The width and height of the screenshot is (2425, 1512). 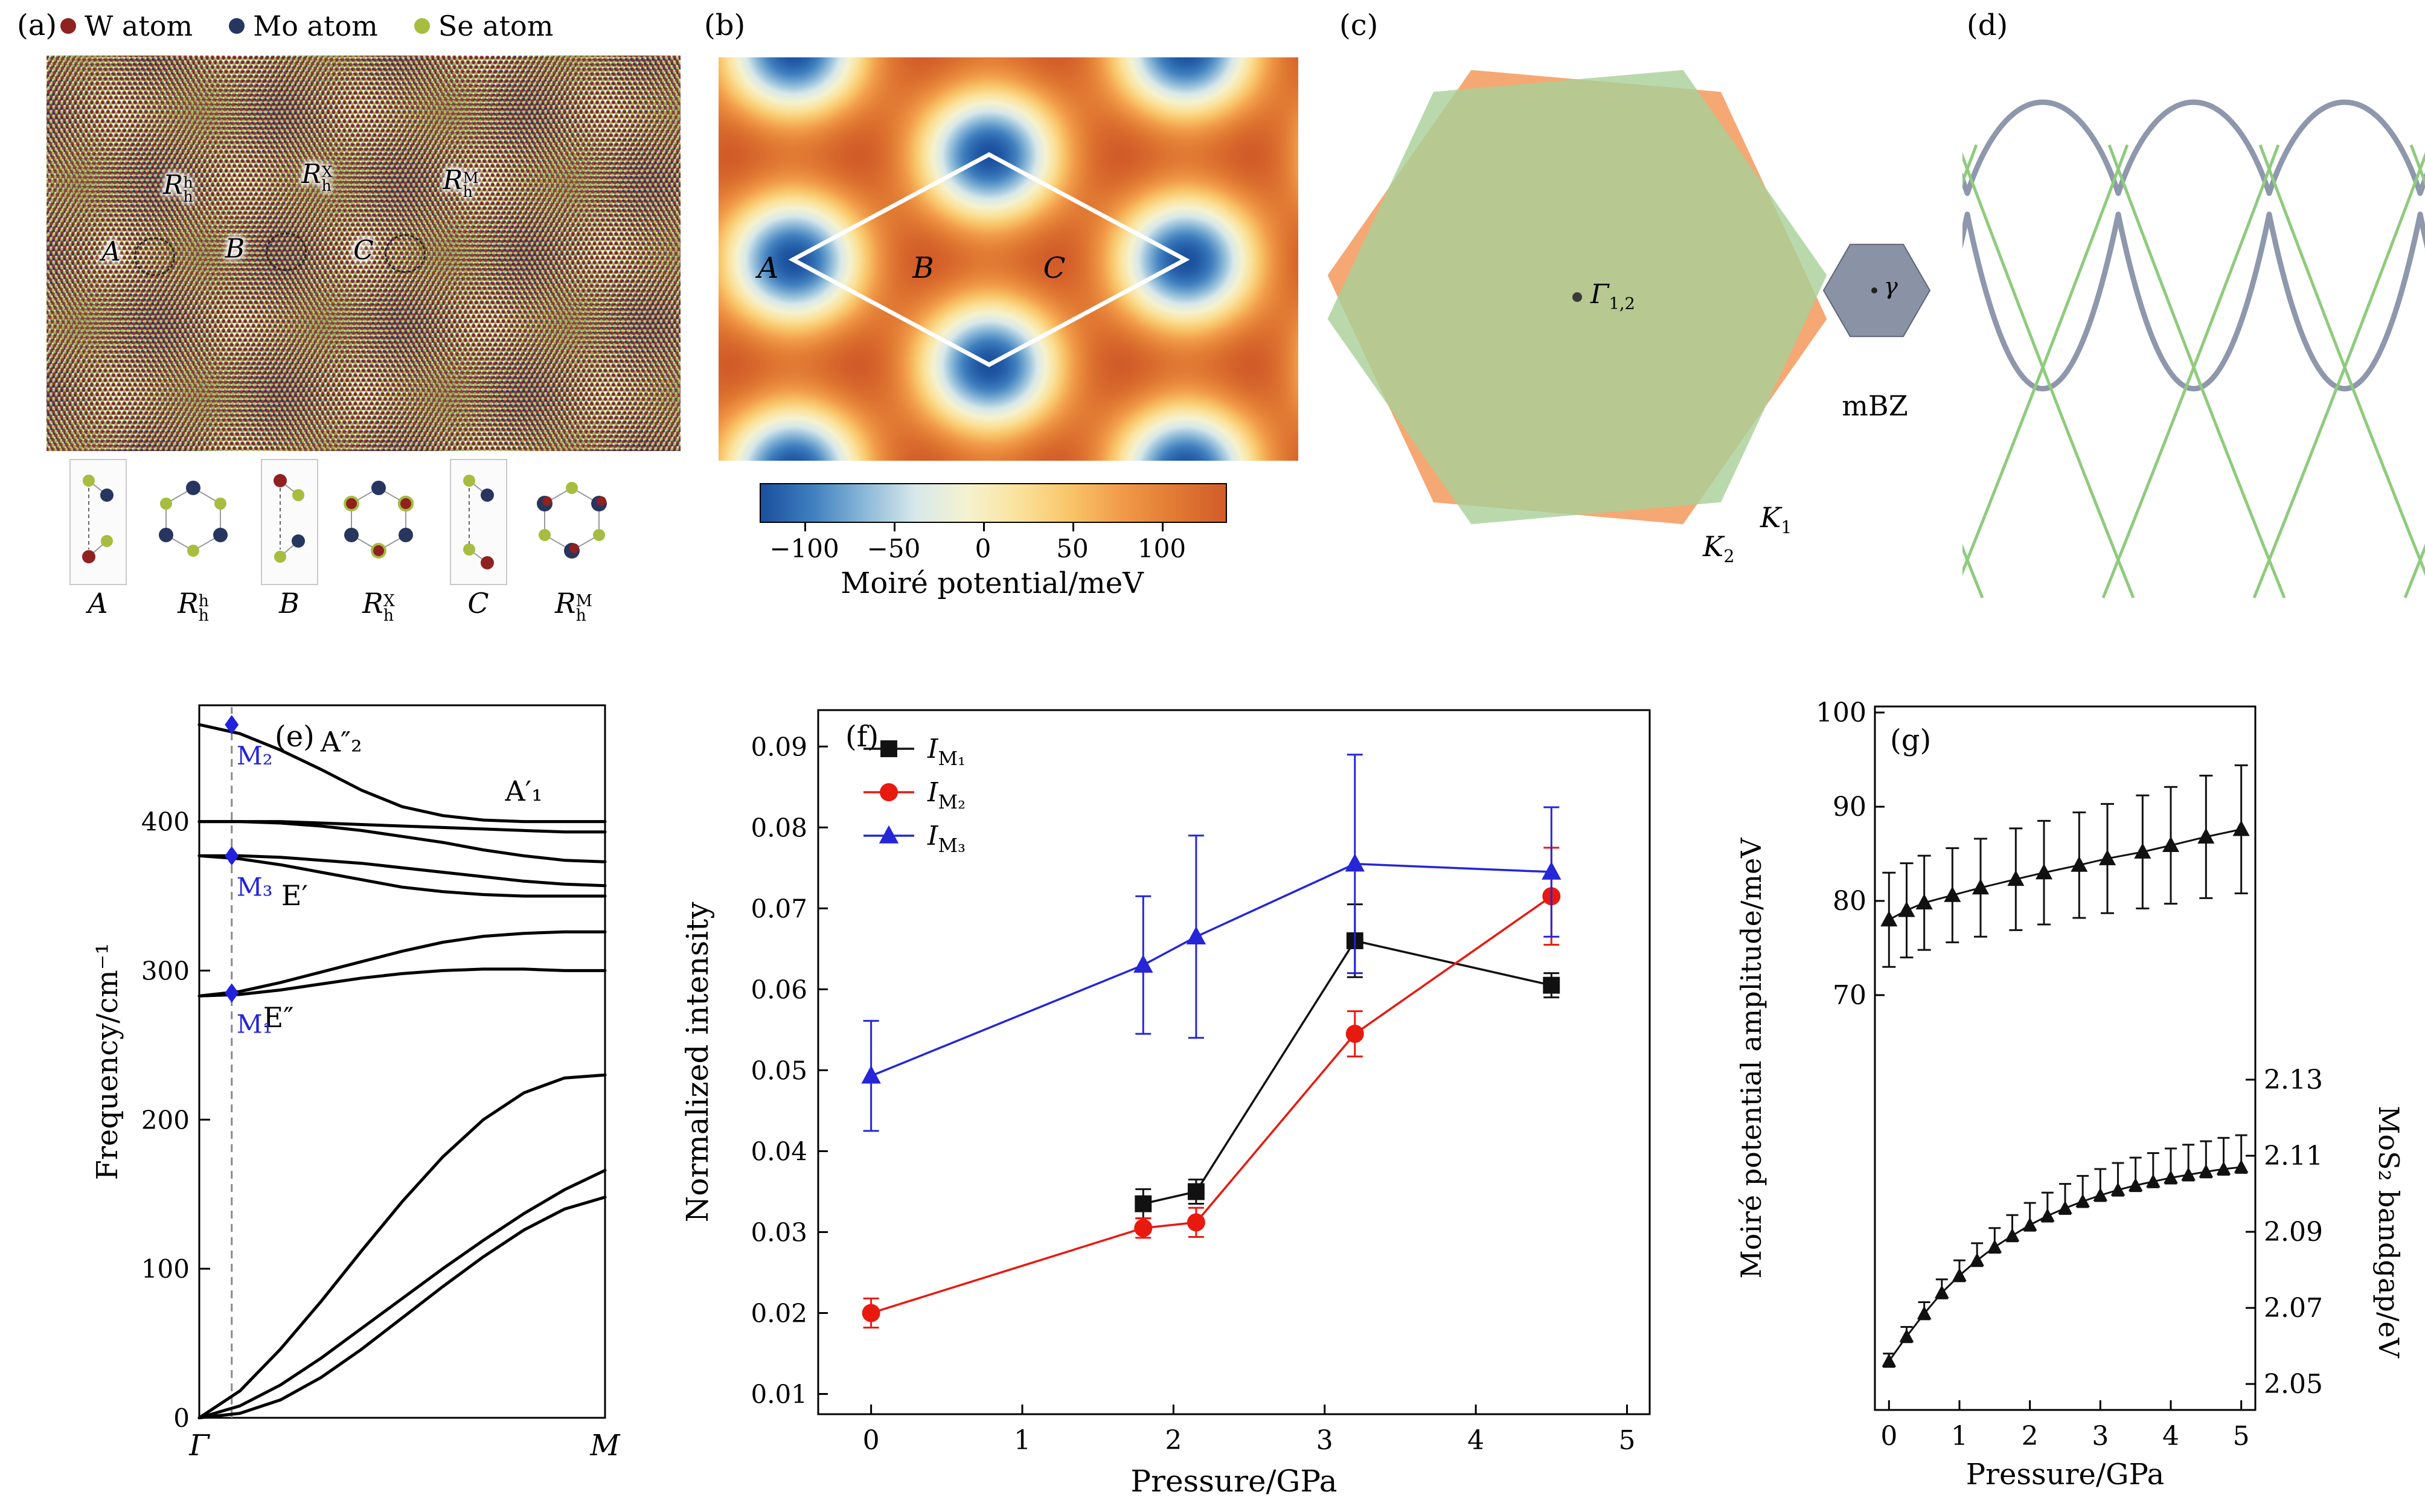 I want to click on colorbar-tick-label: 0, so click(x=983, y=548).